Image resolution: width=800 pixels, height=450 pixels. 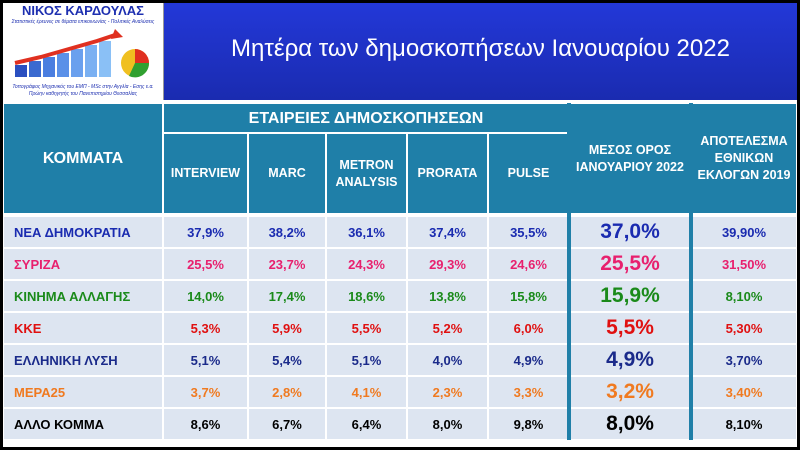 What do you see at coordinates (83, 296) in the screenshot?
I see `party-label: ΚΙΝΗΜΑ ΑΛΛΑΓΗΣ` at bounding box center [83, 296].